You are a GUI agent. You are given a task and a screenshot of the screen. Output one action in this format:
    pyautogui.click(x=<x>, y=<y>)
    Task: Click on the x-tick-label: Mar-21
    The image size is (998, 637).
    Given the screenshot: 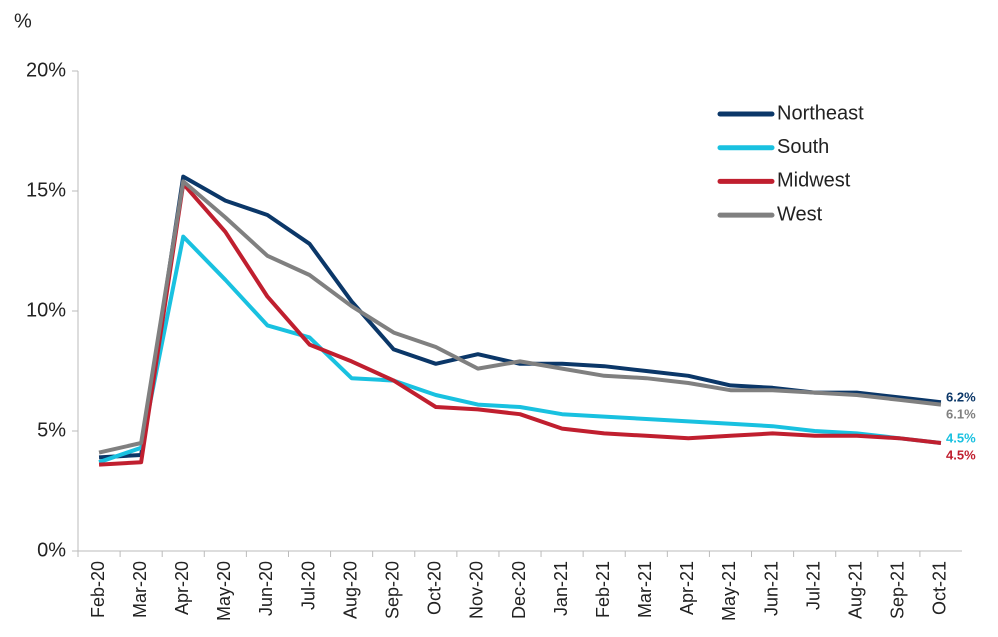 What is the action you would take?
    pyautogui.click(x=645, y=589)
    